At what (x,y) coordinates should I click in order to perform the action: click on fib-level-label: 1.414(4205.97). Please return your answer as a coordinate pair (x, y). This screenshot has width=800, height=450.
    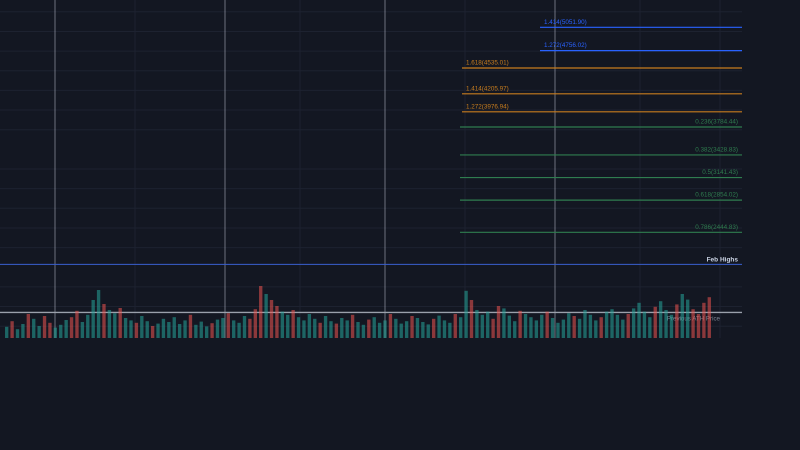
    Looking at the image, I should click on (487, 88).